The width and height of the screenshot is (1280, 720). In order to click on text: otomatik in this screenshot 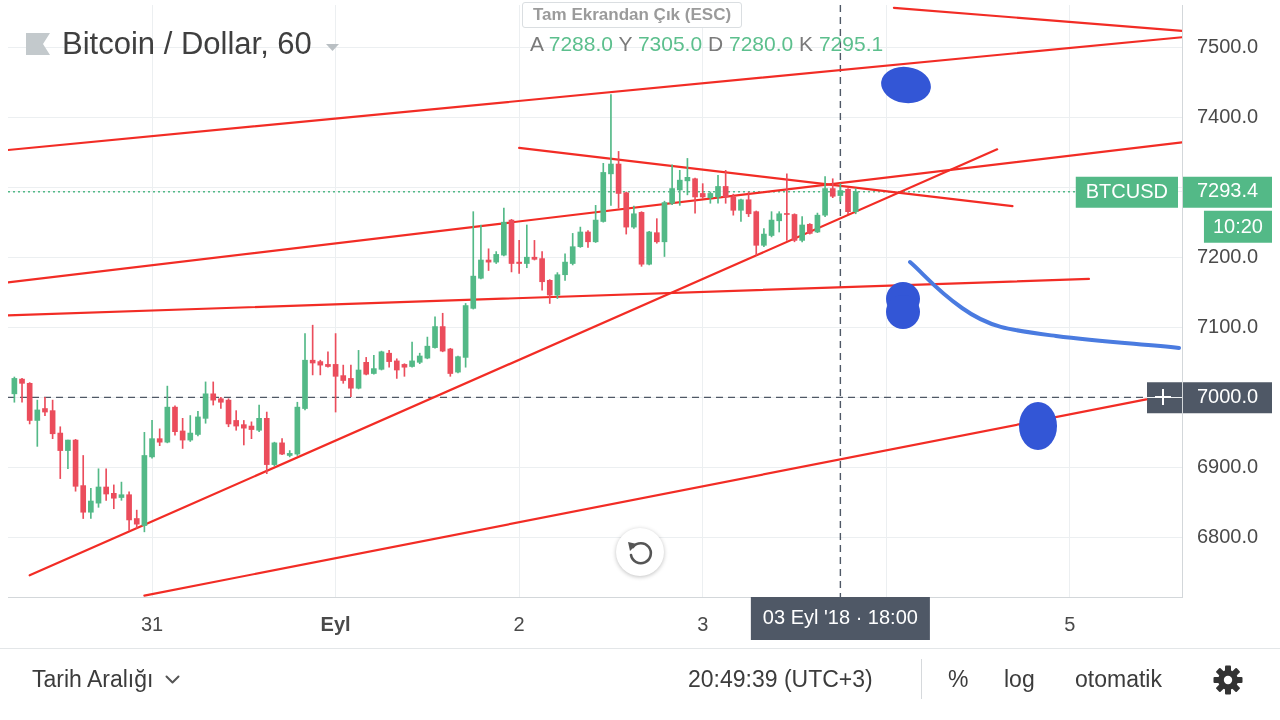, I will do `click(1118, 679)`.